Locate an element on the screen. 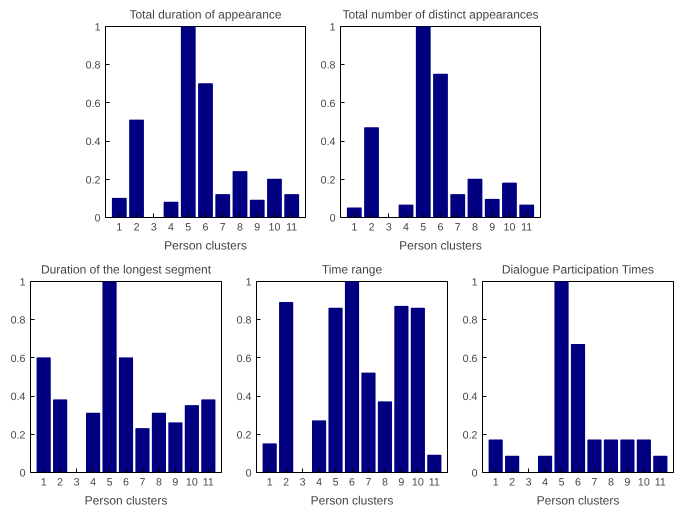  y-tick-label: 1 is located at coordinates (333, 28).